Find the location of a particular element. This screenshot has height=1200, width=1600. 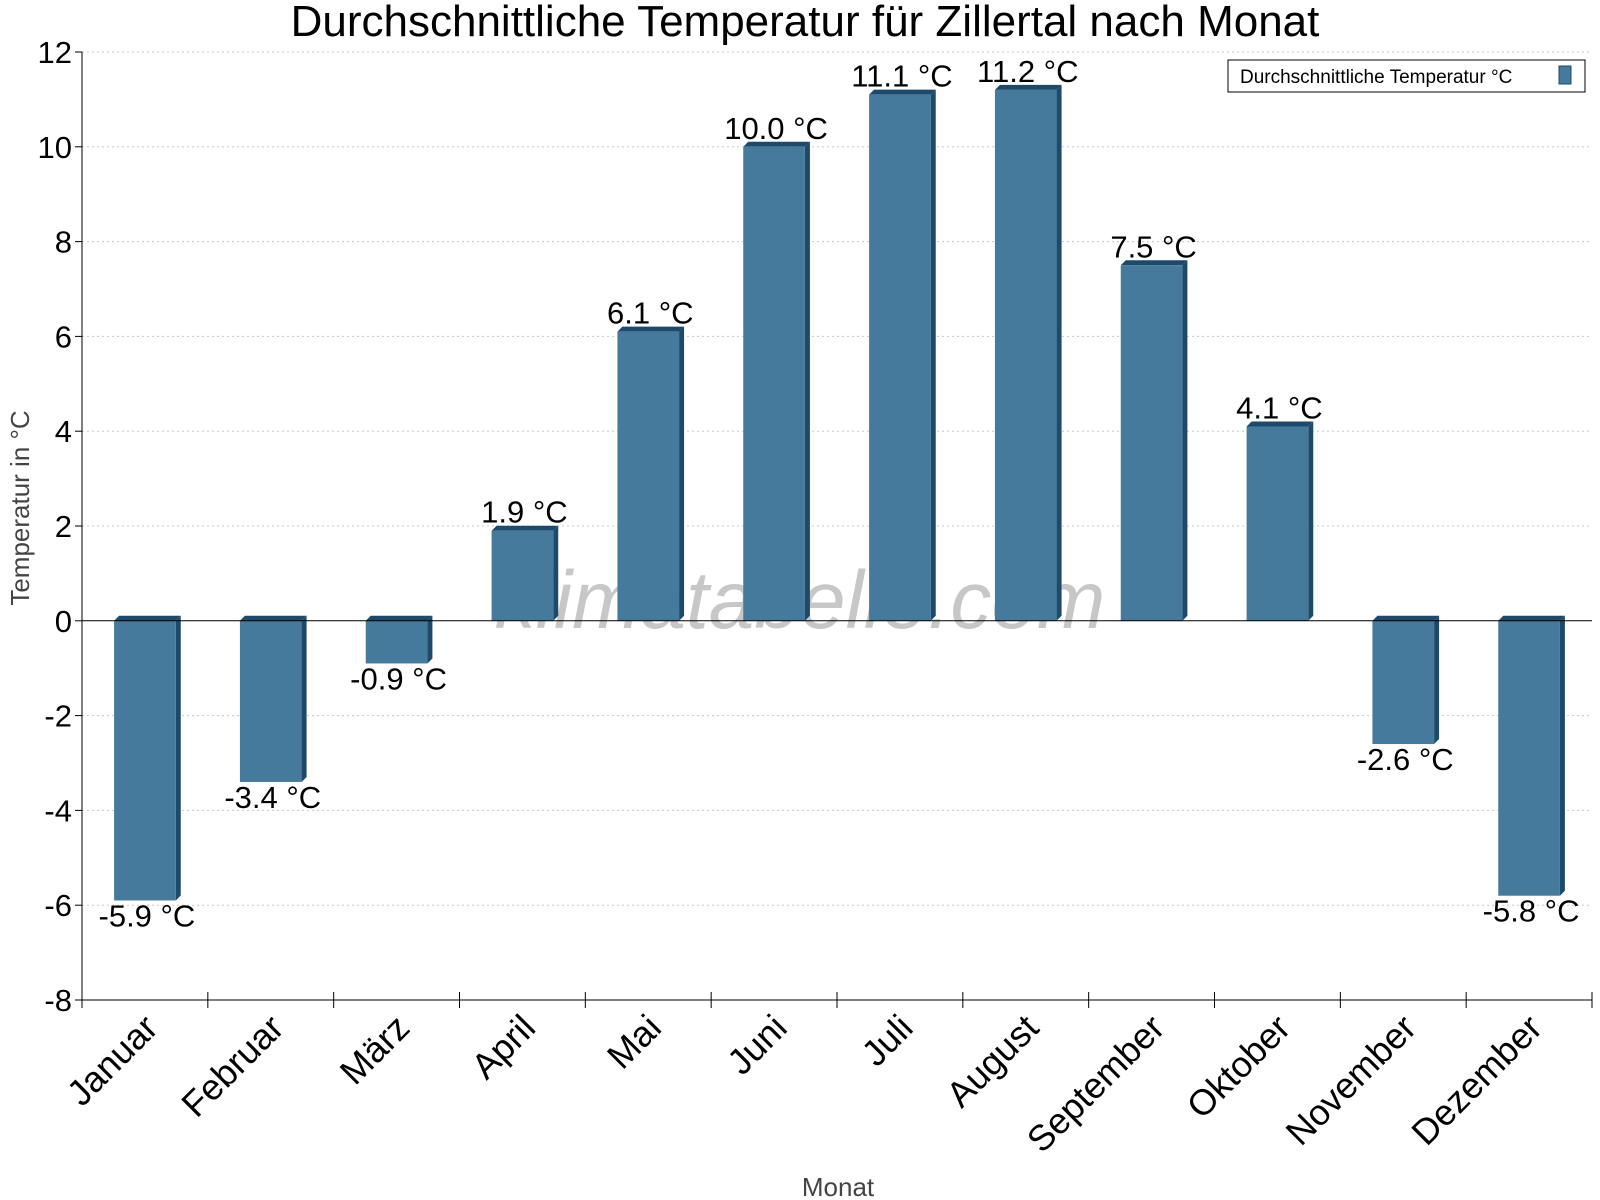

x-tick-label: Juli is located at coordinates (886, 1040).